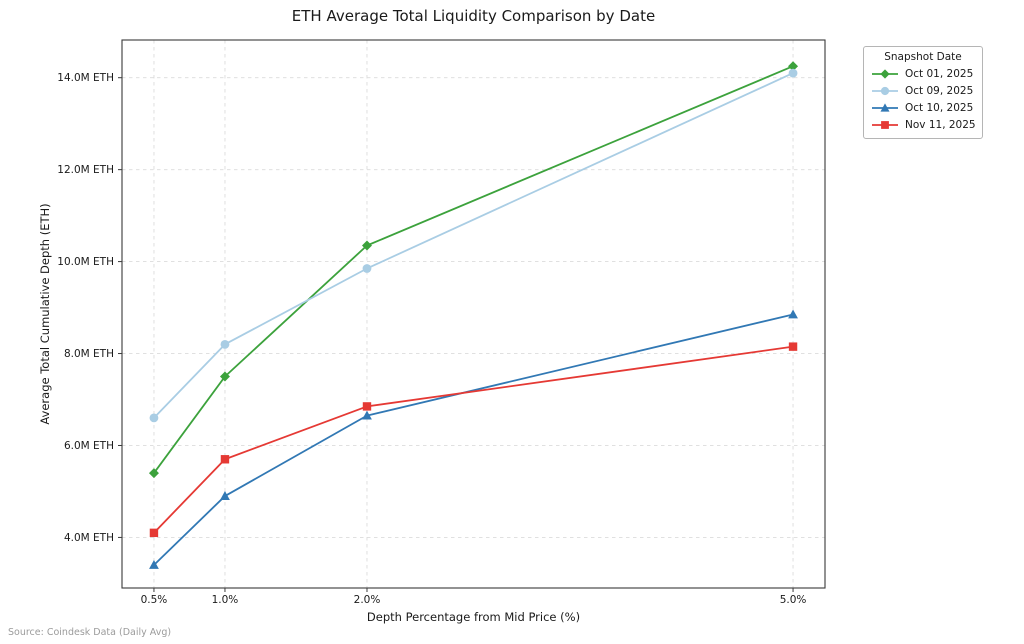 The width and height of the screenshot is (1024, 644). I want to click on source-note: Source: Coindesk Data (Daily Avg), so click(90, 632).